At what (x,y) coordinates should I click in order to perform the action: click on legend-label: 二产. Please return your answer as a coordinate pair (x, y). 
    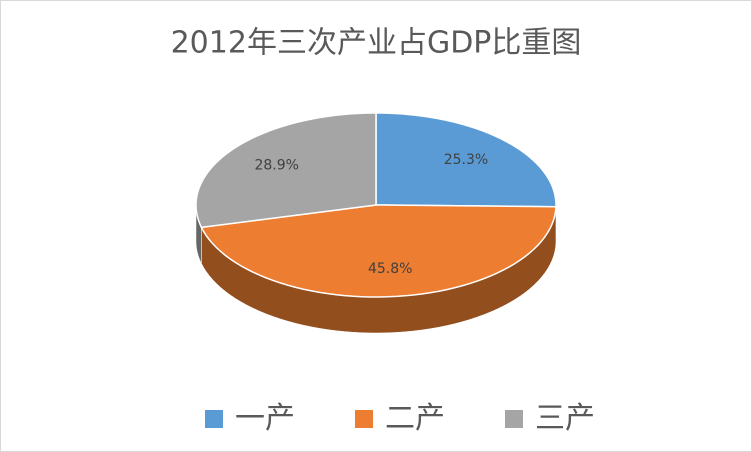
    Looking at the image, I should click on (415, 418).